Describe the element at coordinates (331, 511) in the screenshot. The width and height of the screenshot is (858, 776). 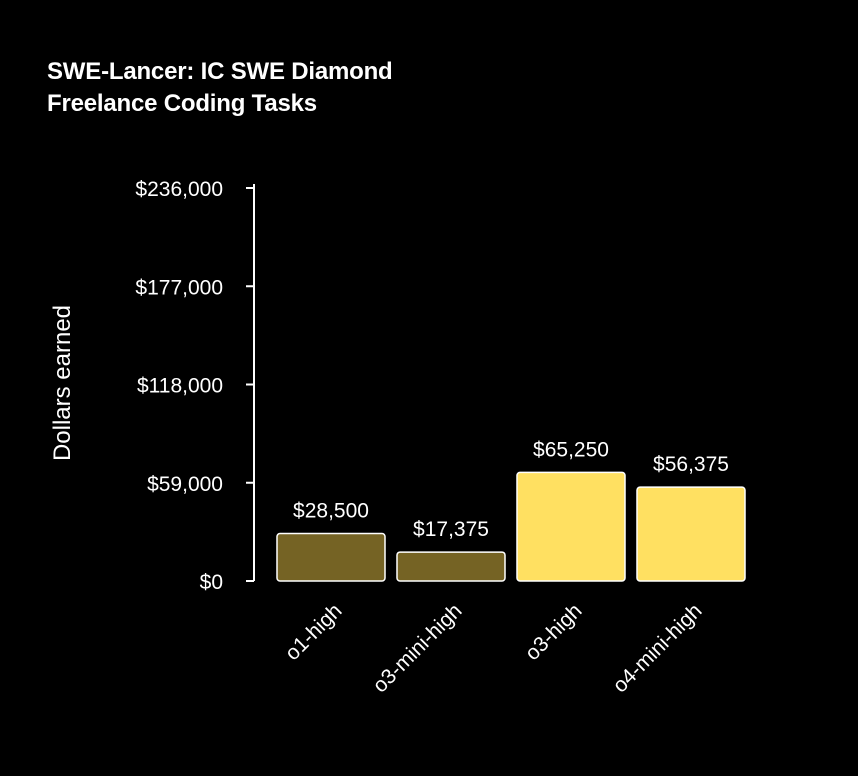
I see `data-label-o1-high: $28,500` at that location.